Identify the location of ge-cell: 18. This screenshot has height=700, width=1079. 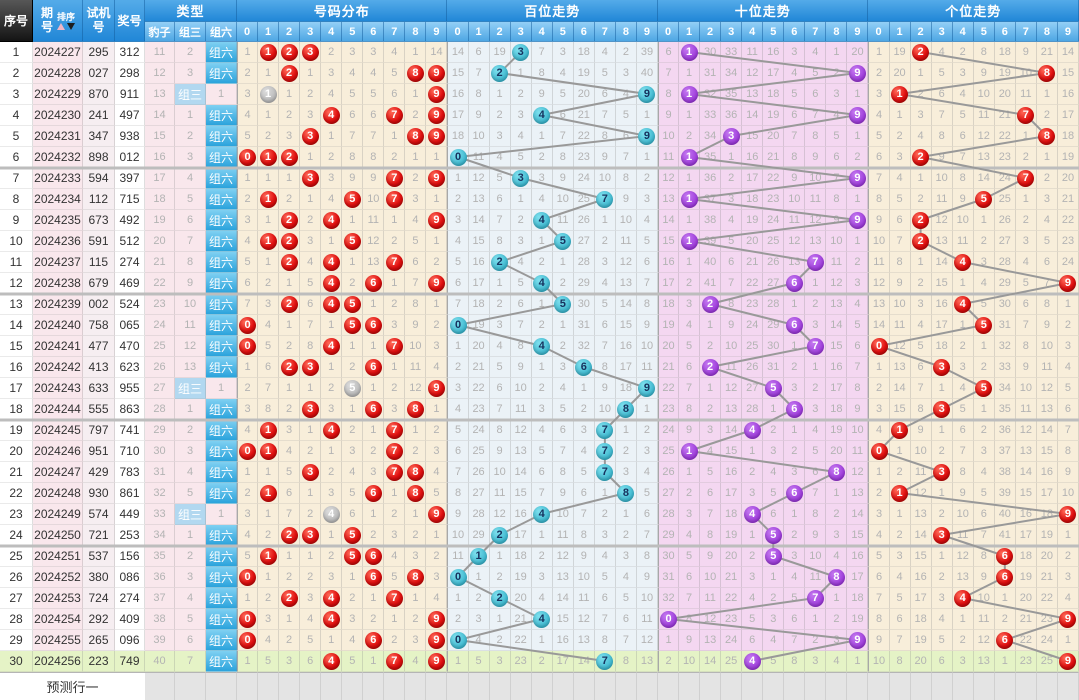
(1068, 136).